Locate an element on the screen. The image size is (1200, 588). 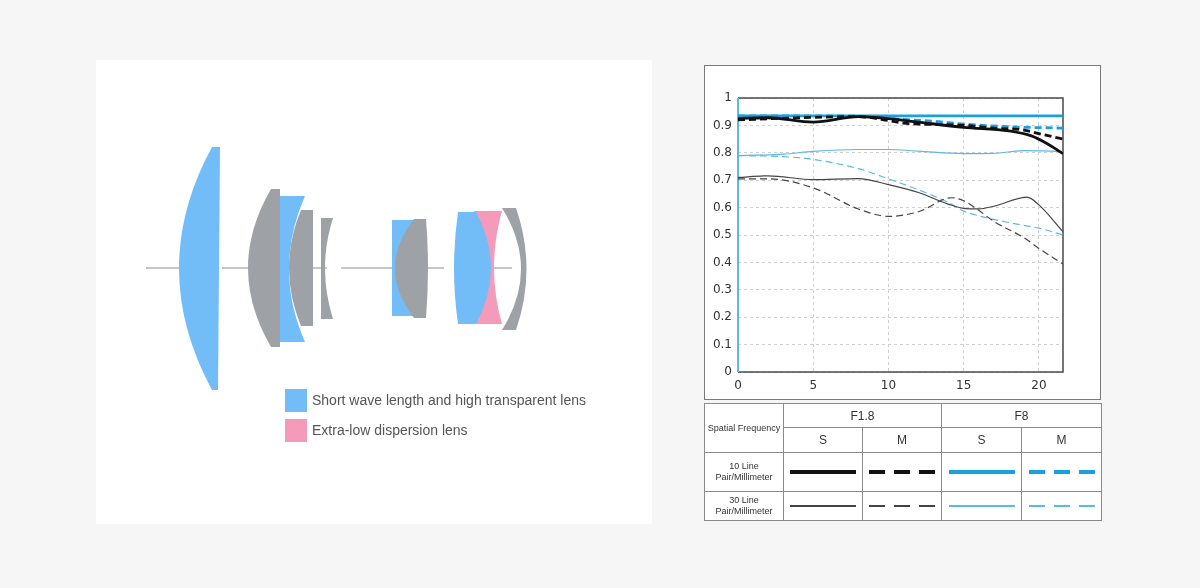
text: Spatial Frequency is located at coordinates (744, 428).